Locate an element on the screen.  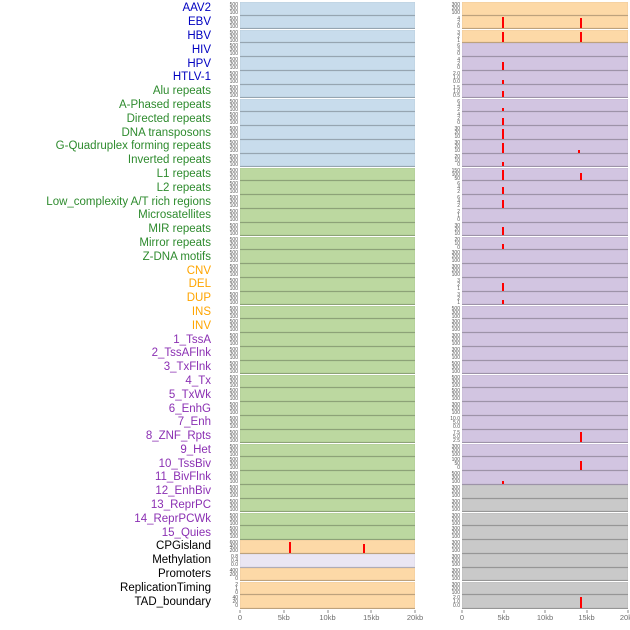
track-label: 3_TxFlnk is located at coordinates (187, 367).